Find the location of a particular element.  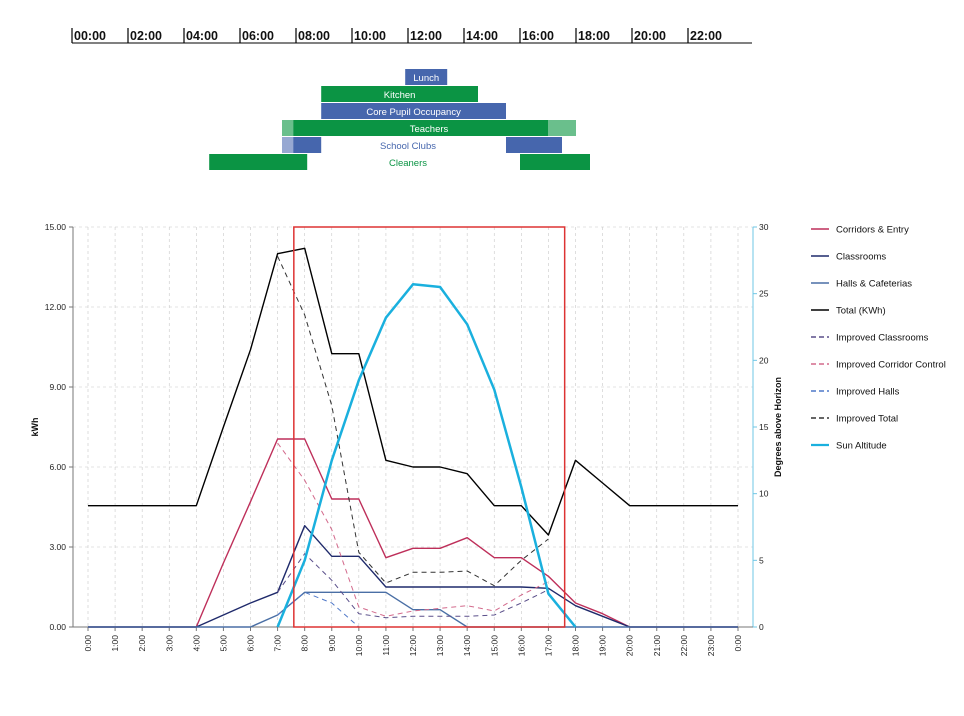

x-tick-label: 8:00 is located at coordinates (305, 643).